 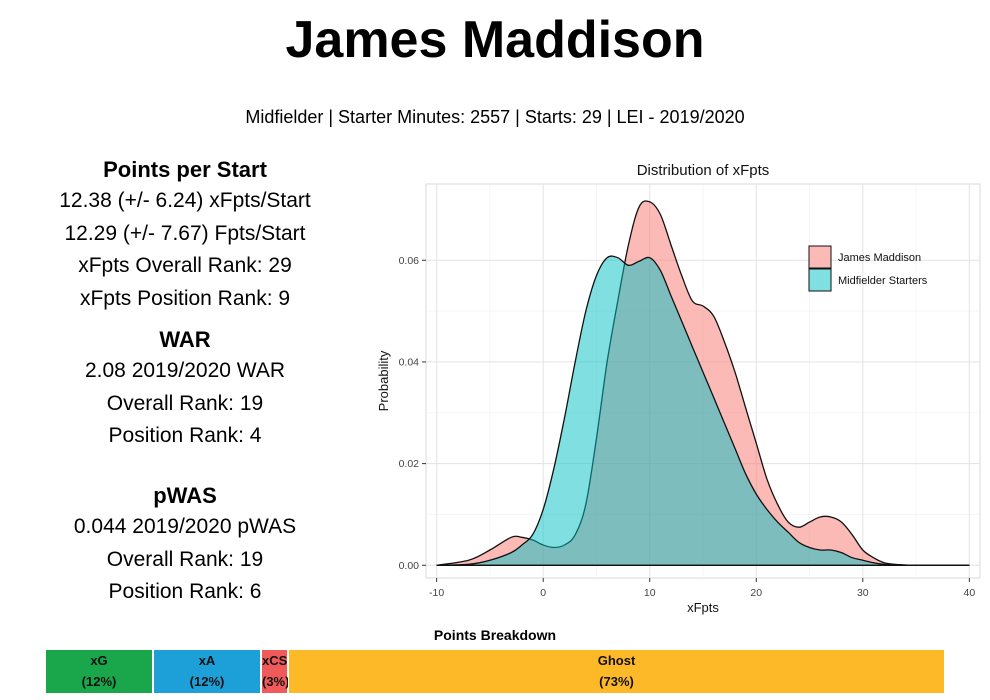 I want to click on pwas-position-rank: Position Rank: 6, so click(x=185, y=591).